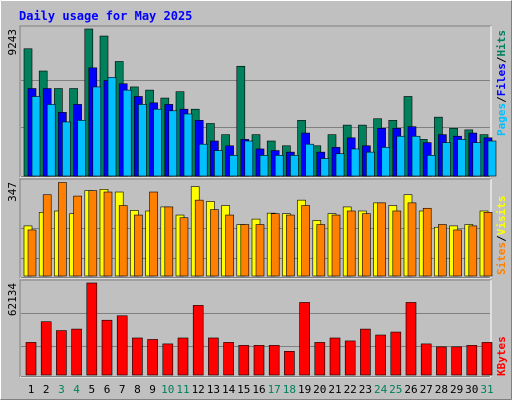 The width and height of the screenshot is (512, 400). Describe the element at coordinates (12, 42) in the screenshot. I see `hits-max-label: 9243` at that location.